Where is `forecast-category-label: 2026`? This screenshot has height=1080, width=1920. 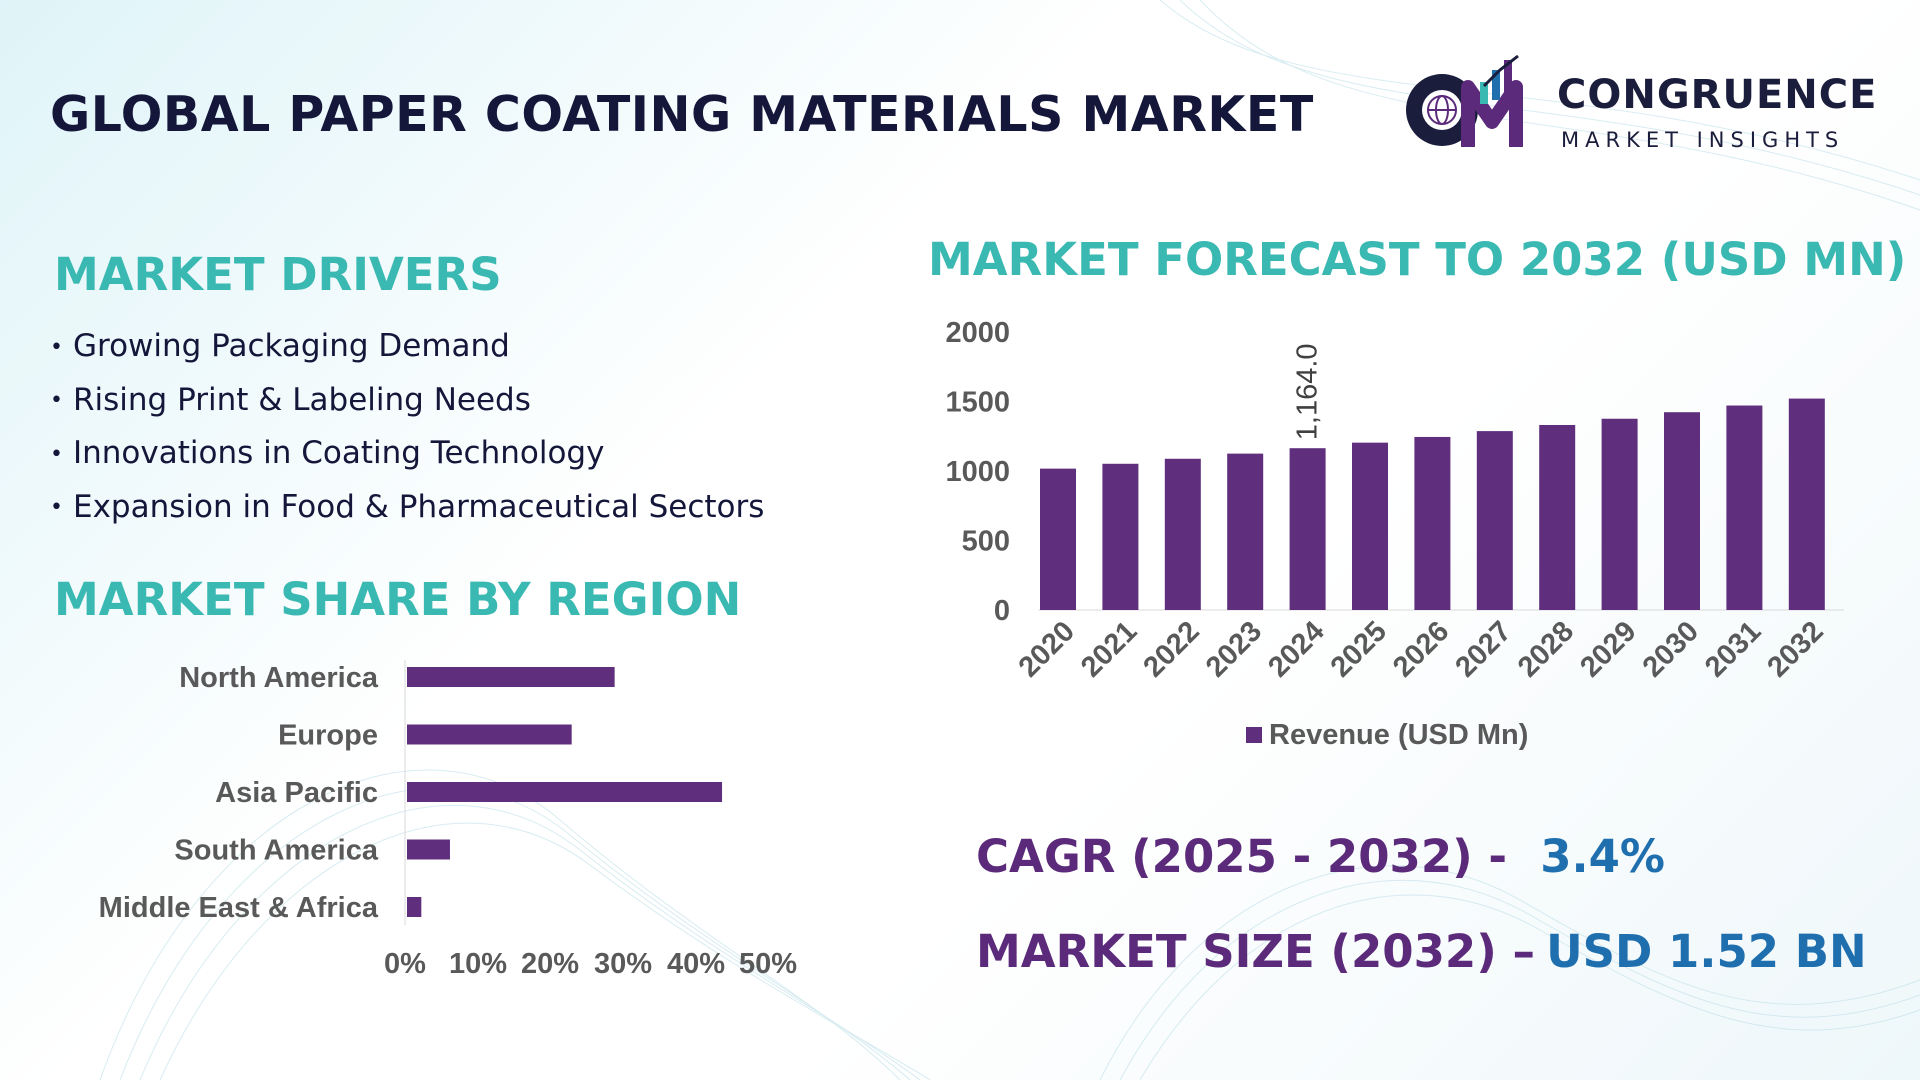
forecast-category-label: 2026 is located at coordinates (1421, 649).